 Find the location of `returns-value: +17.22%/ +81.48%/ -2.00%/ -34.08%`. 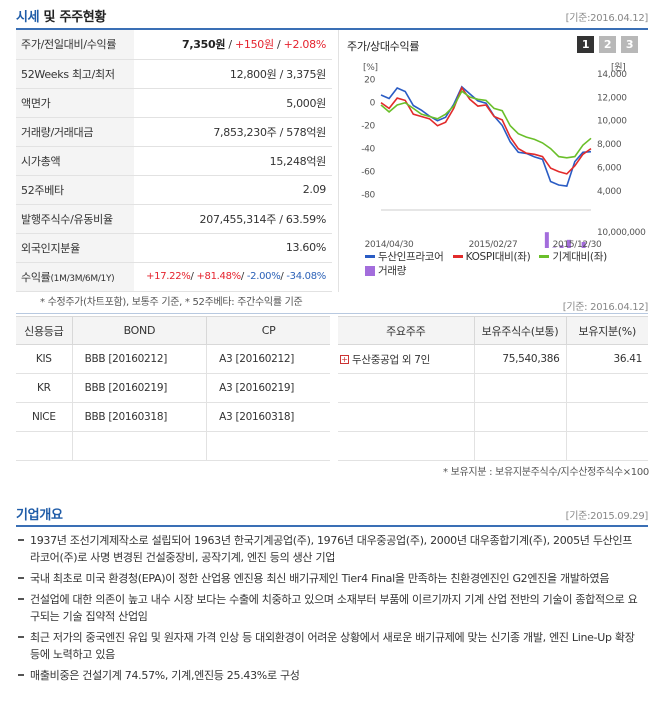

returns-value: +17.22%/ +81.48%/ -2.00%/ -34.08% is located at coordinates (233, 277).